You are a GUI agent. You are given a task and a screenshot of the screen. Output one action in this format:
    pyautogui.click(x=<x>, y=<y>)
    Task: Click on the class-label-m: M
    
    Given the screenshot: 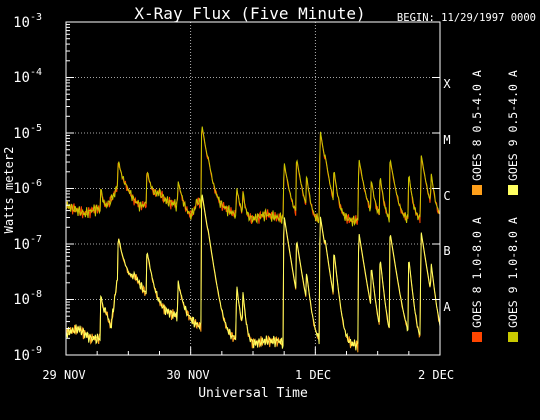 What is the action you would take?
    pyautogui.click(x=446, y=140)
    